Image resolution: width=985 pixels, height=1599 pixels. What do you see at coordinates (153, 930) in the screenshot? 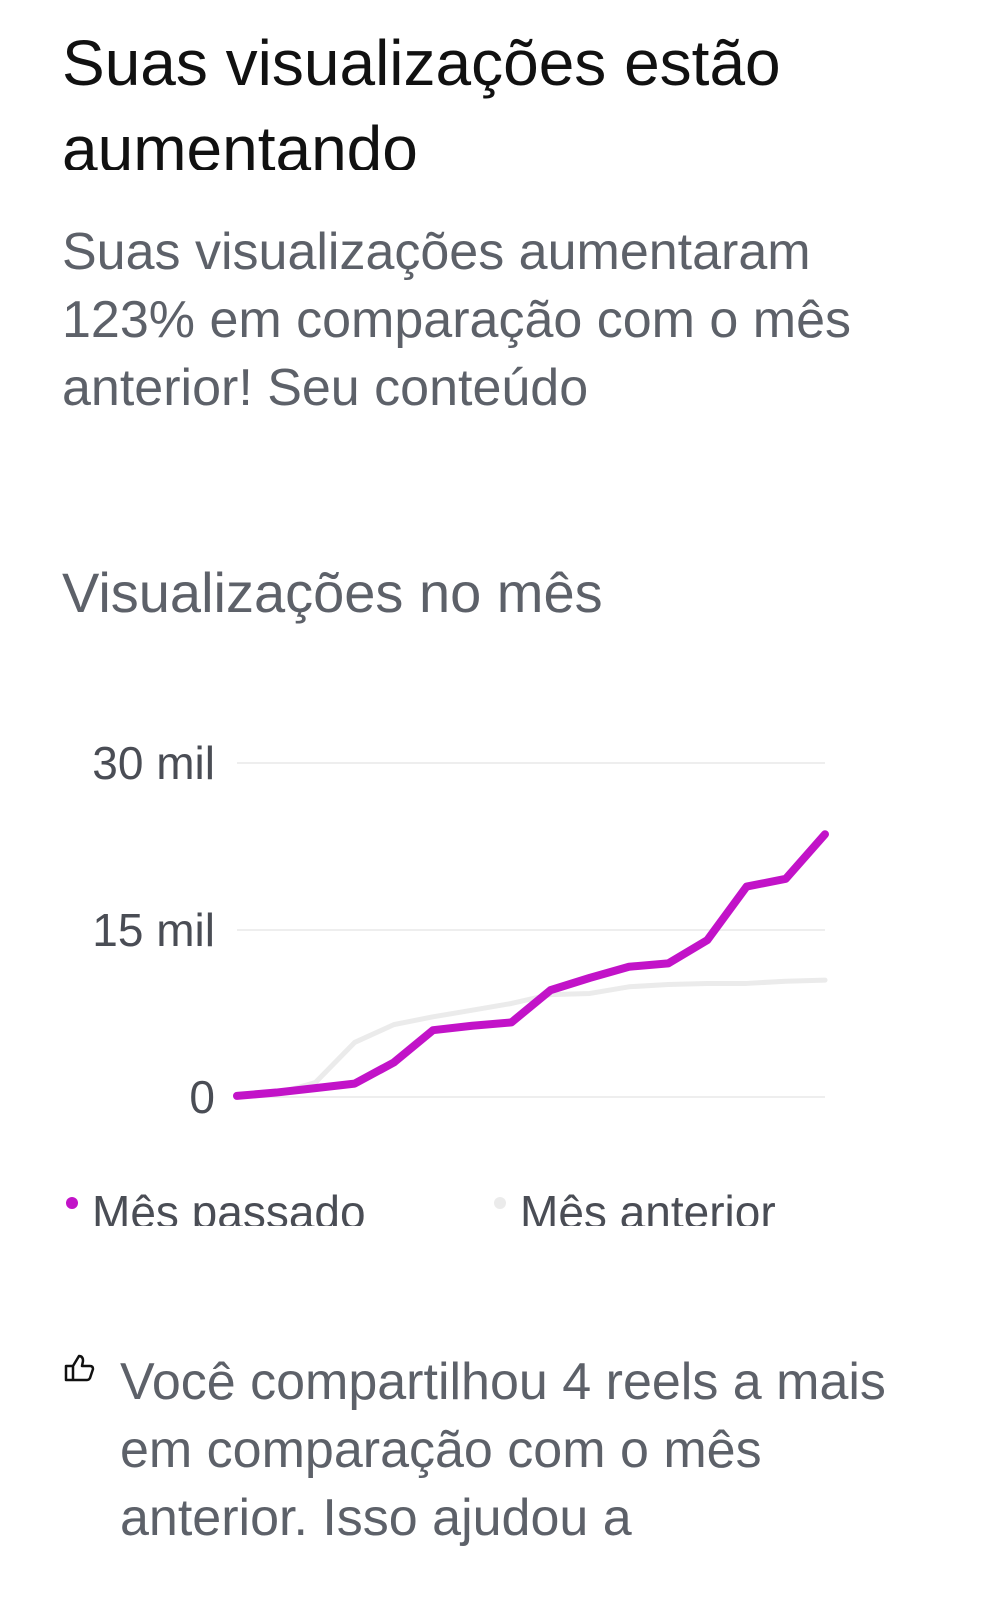
I see `y-tick-label: 15 mil` at bounding box center [153, 930].